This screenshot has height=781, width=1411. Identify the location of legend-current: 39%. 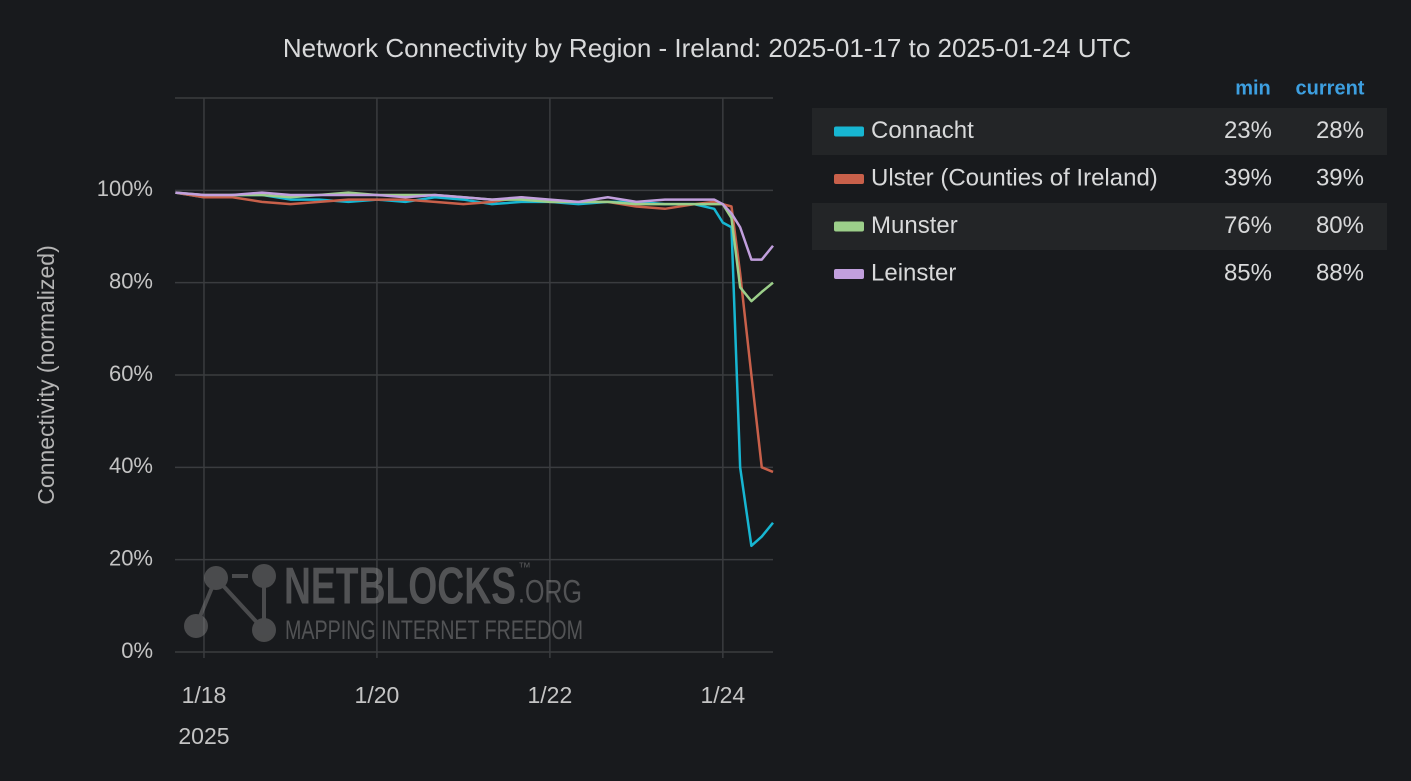
(1340, 177).